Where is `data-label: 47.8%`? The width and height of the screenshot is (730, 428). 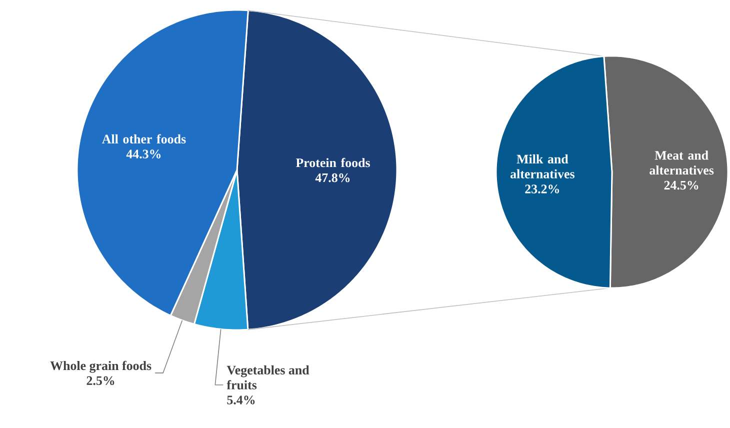 data-label: 47.8% is located at coordinates (332, 177).